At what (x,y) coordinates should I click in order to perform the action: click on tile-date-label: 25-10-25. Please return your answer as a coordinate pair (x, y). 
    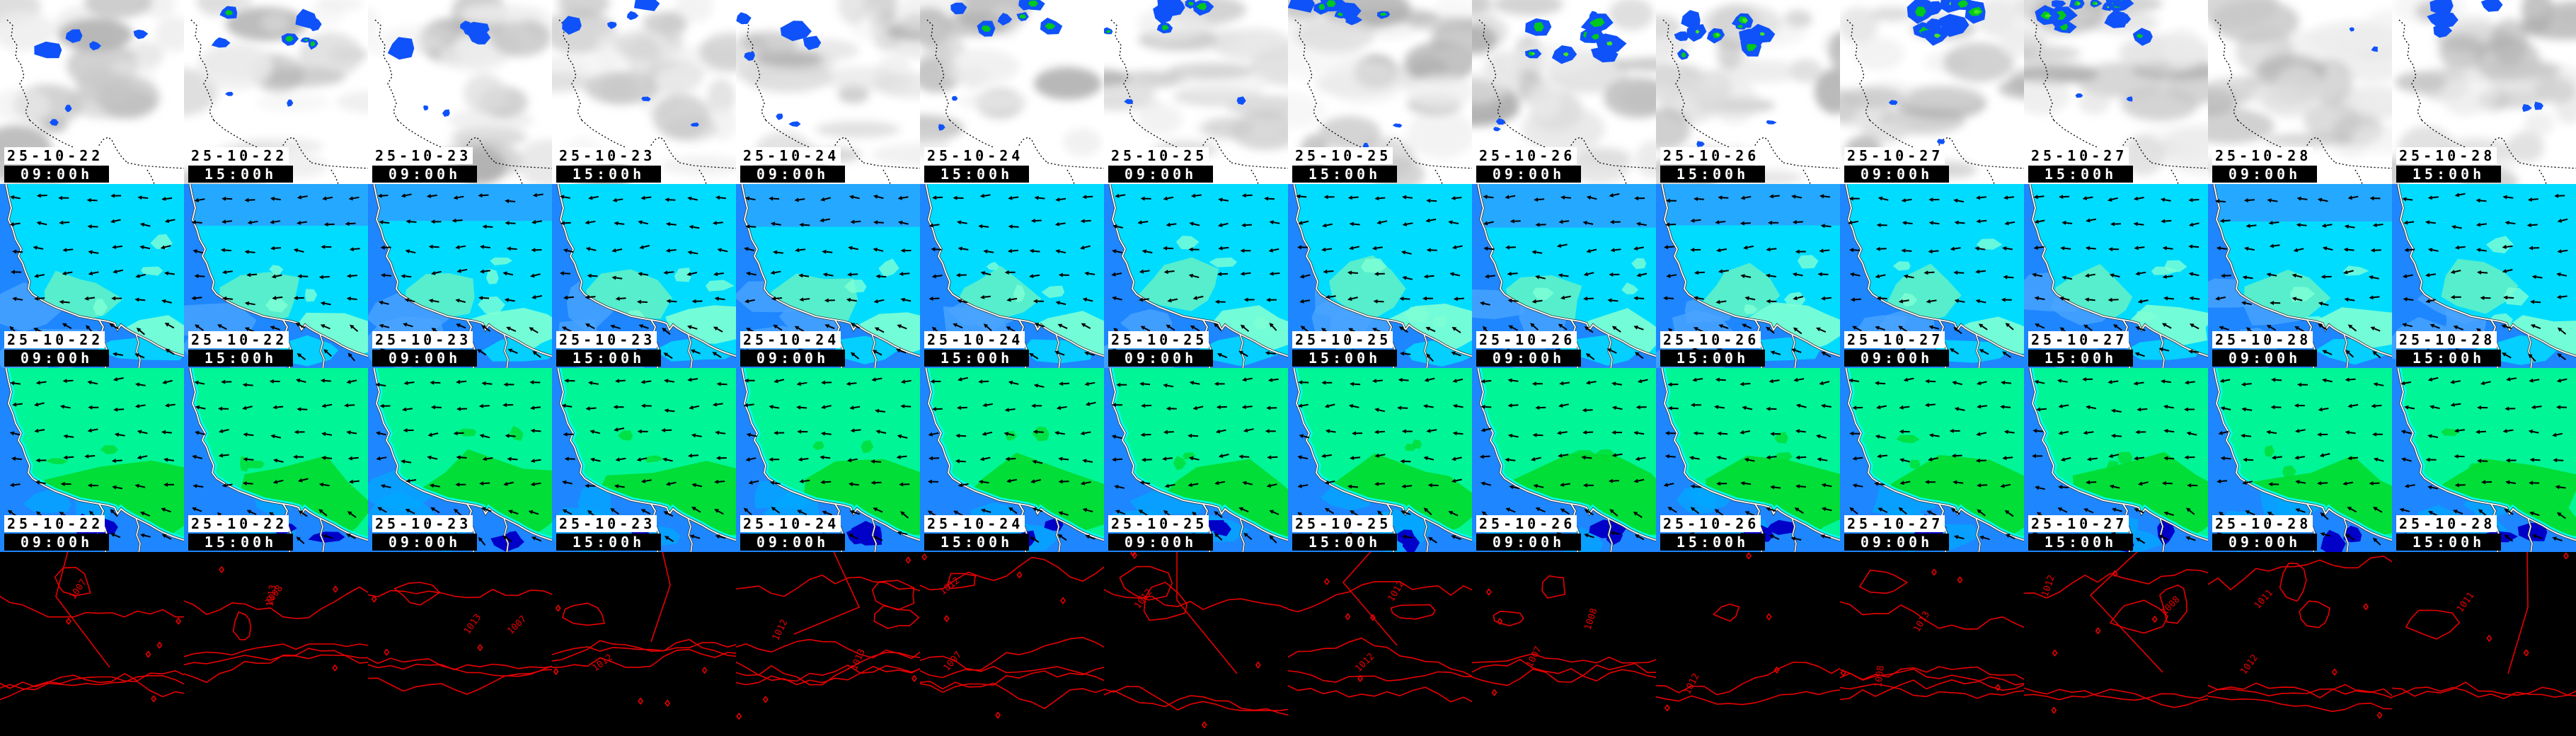
    Looking at the image, I should click on (1343, 523).